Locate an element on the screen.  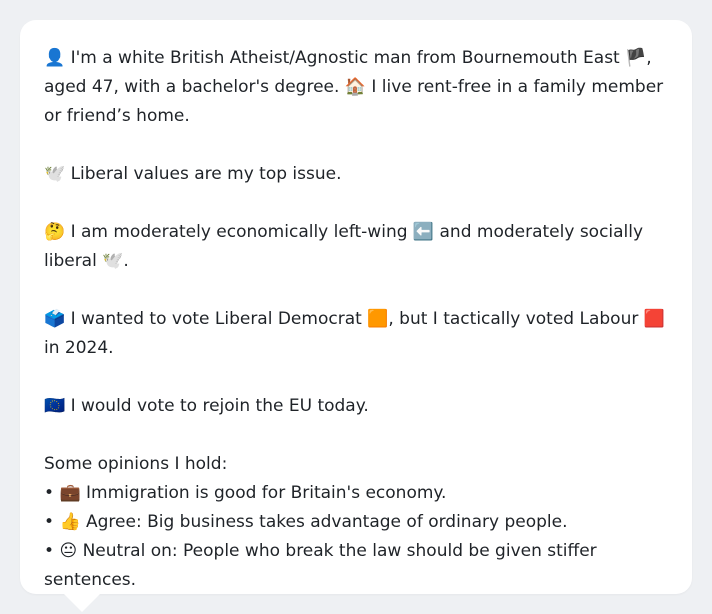
briefcase-icon: 💼 is located at coordinates (70, 493).